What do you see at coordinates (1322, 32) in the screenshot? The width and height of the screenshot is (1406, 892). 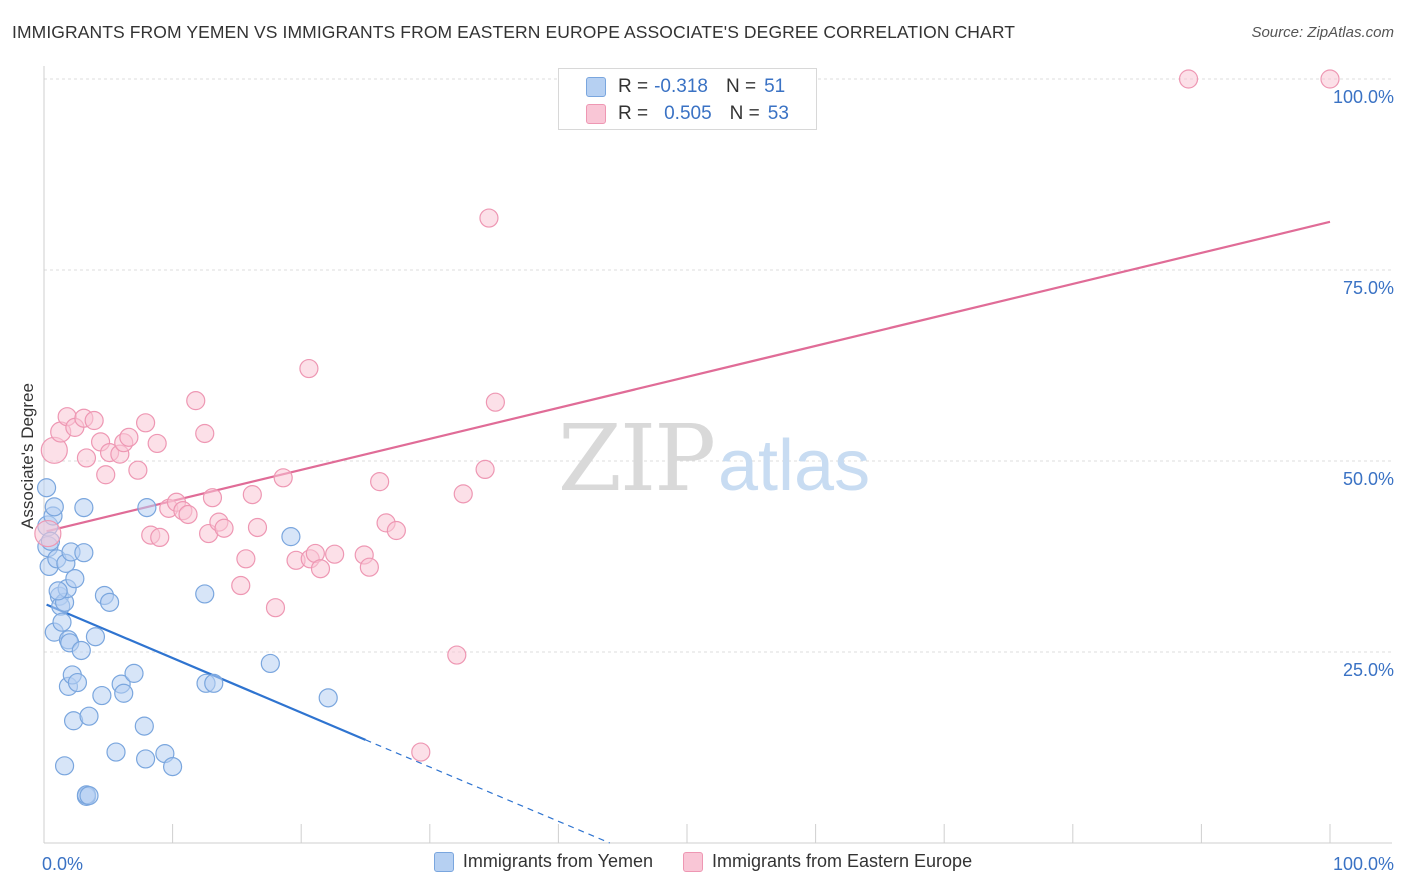 I see `source-label: Source: ZipAtlas.com` at bounding box center [1322, 32].